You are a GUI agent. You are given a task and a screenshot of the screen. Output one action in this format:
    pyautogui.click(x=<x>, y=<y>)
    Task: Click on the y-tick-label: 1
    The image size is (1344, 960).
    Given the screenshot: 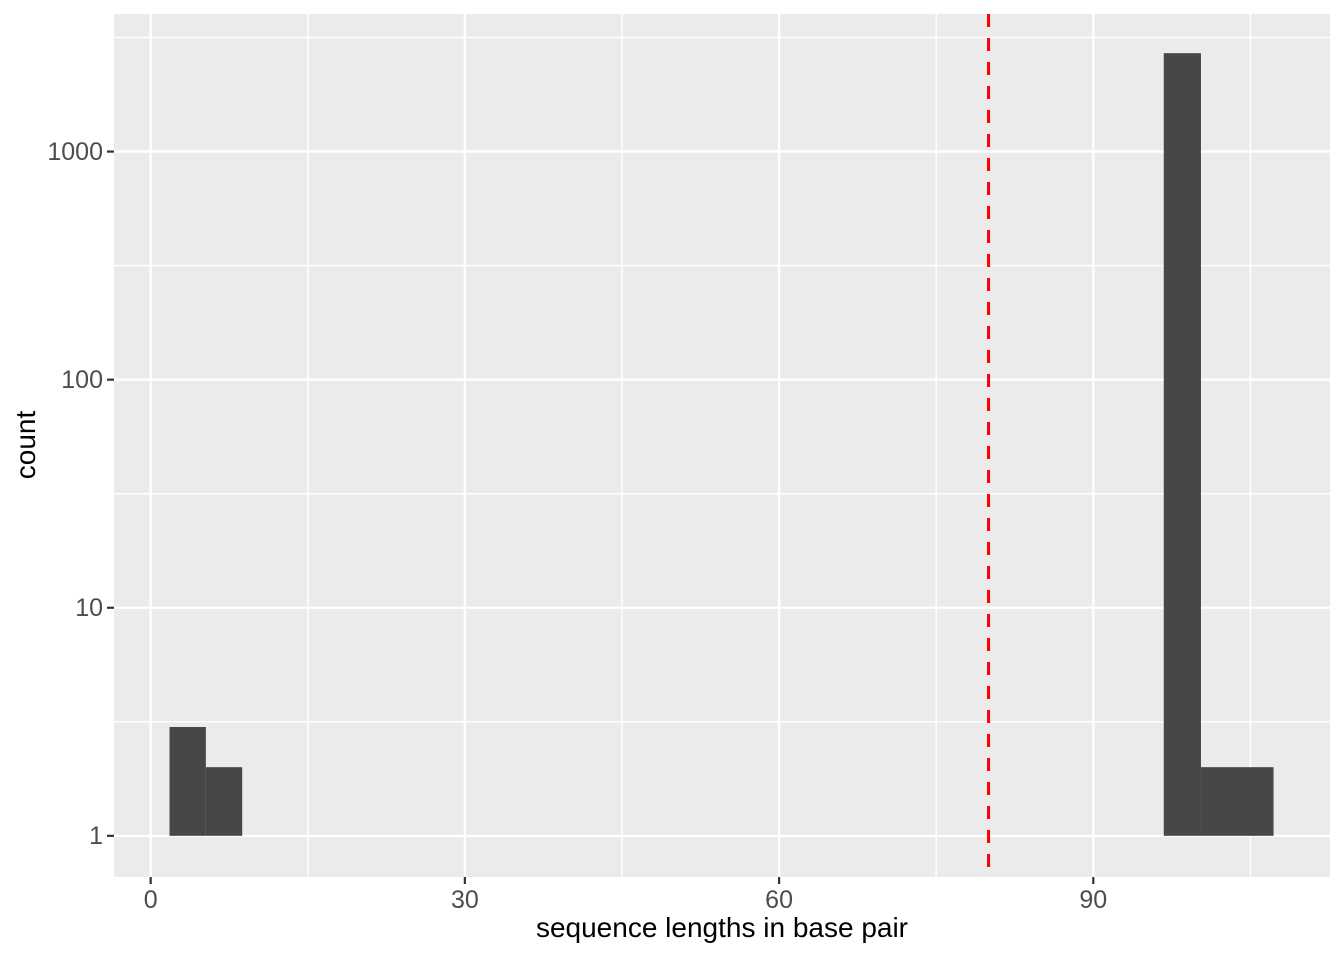 What is the action you would take?
    pyautogui.click(x=96, y=835)
    